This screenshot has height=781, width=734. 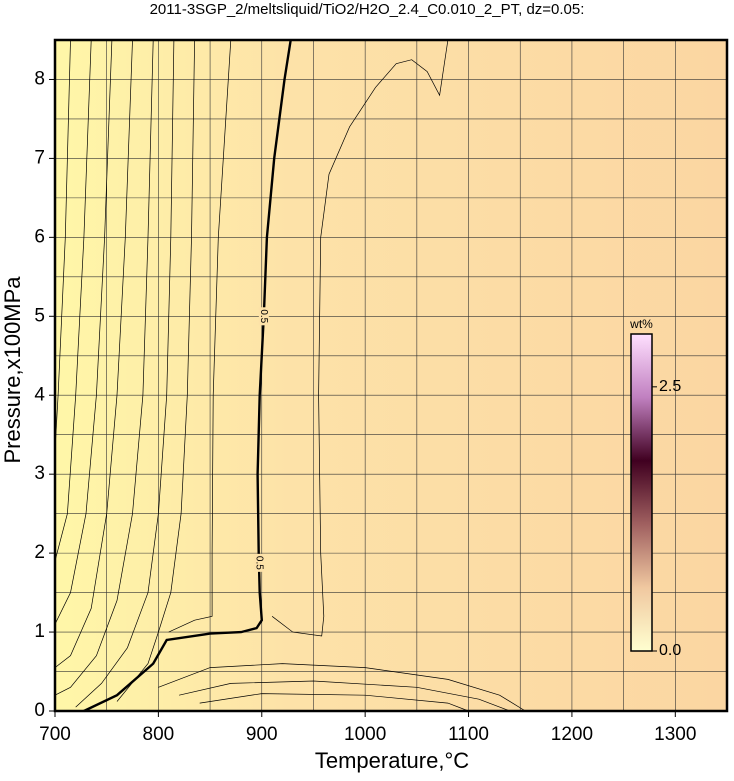 What do you see at coordinates (262, 734) in the screenshot?
I see `x-tick-label: 900` at bounding box center [262, 734].